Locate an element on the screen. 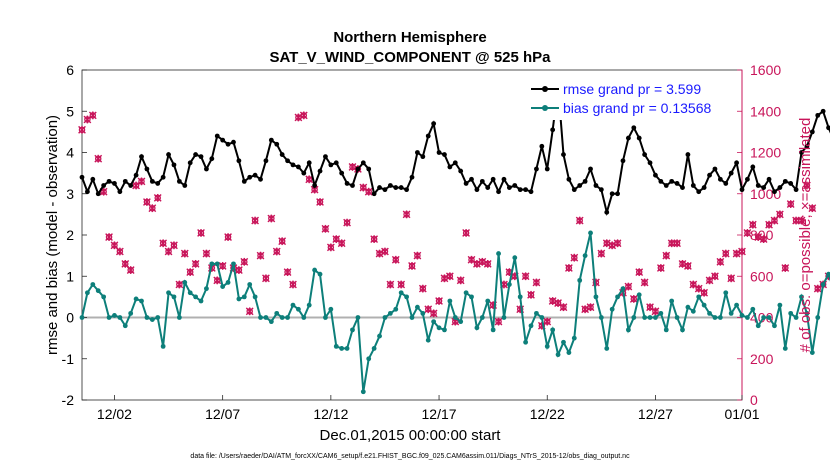 The width and height of the screenshot is (830, 470). right-tick-label: 1200 is located at coordinates (765, 153).